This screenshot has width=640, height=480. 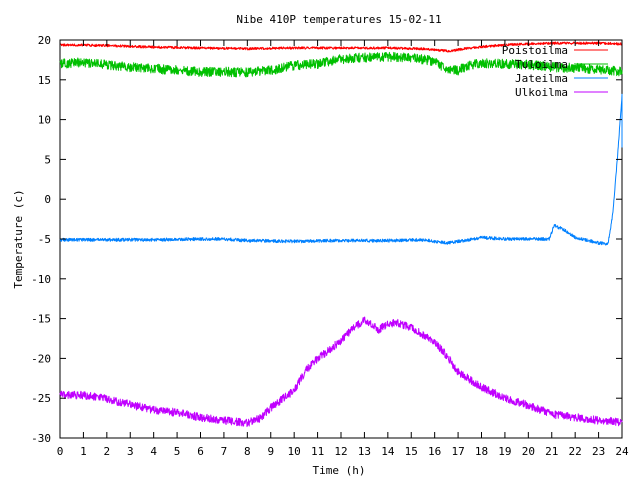 What do you see at coordinates (411, 451) in the screenshot?
I see `x-tick-label: 15` at bounding box center [411, 451].